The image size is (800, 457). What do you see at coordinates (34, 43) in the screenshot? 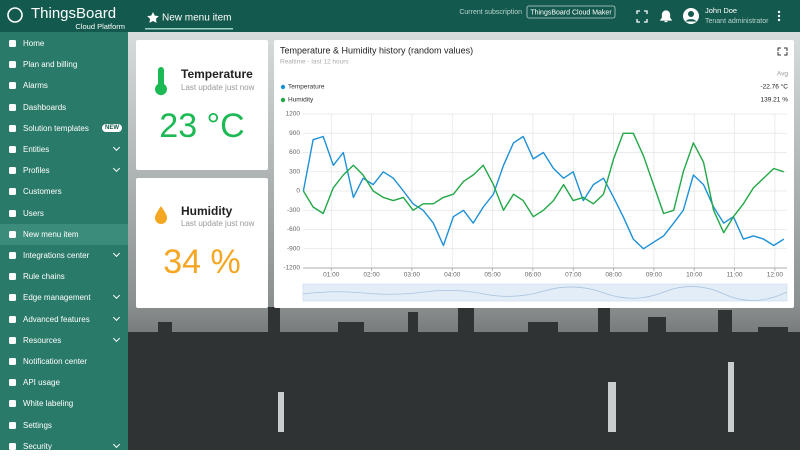
I see `nav-label: Home` at bounding box center [34, 43].